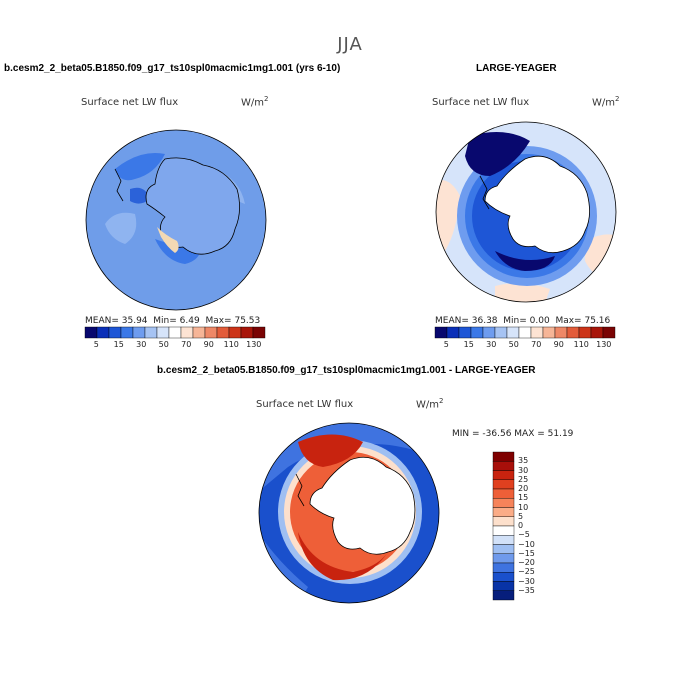 This screenshot has height=700, width=700. I want to click on diff-map, so click(349, 513).